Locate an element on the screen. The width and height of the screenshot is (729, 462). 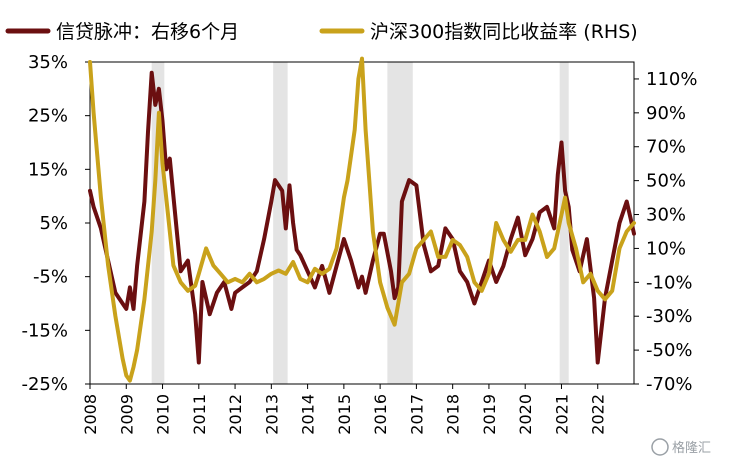
right-axis: 110% 90% 70% 50% 30% 10% -10% -30% -50% -70% is located at coordinates (665, 232).